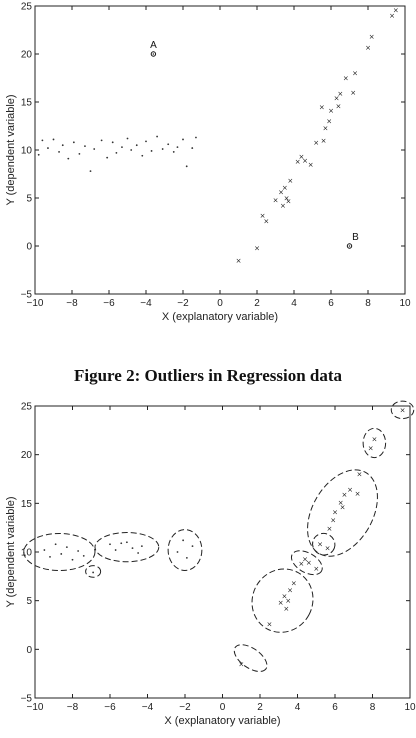  I want to click on y-tick-label: 25, so click(27, 407).